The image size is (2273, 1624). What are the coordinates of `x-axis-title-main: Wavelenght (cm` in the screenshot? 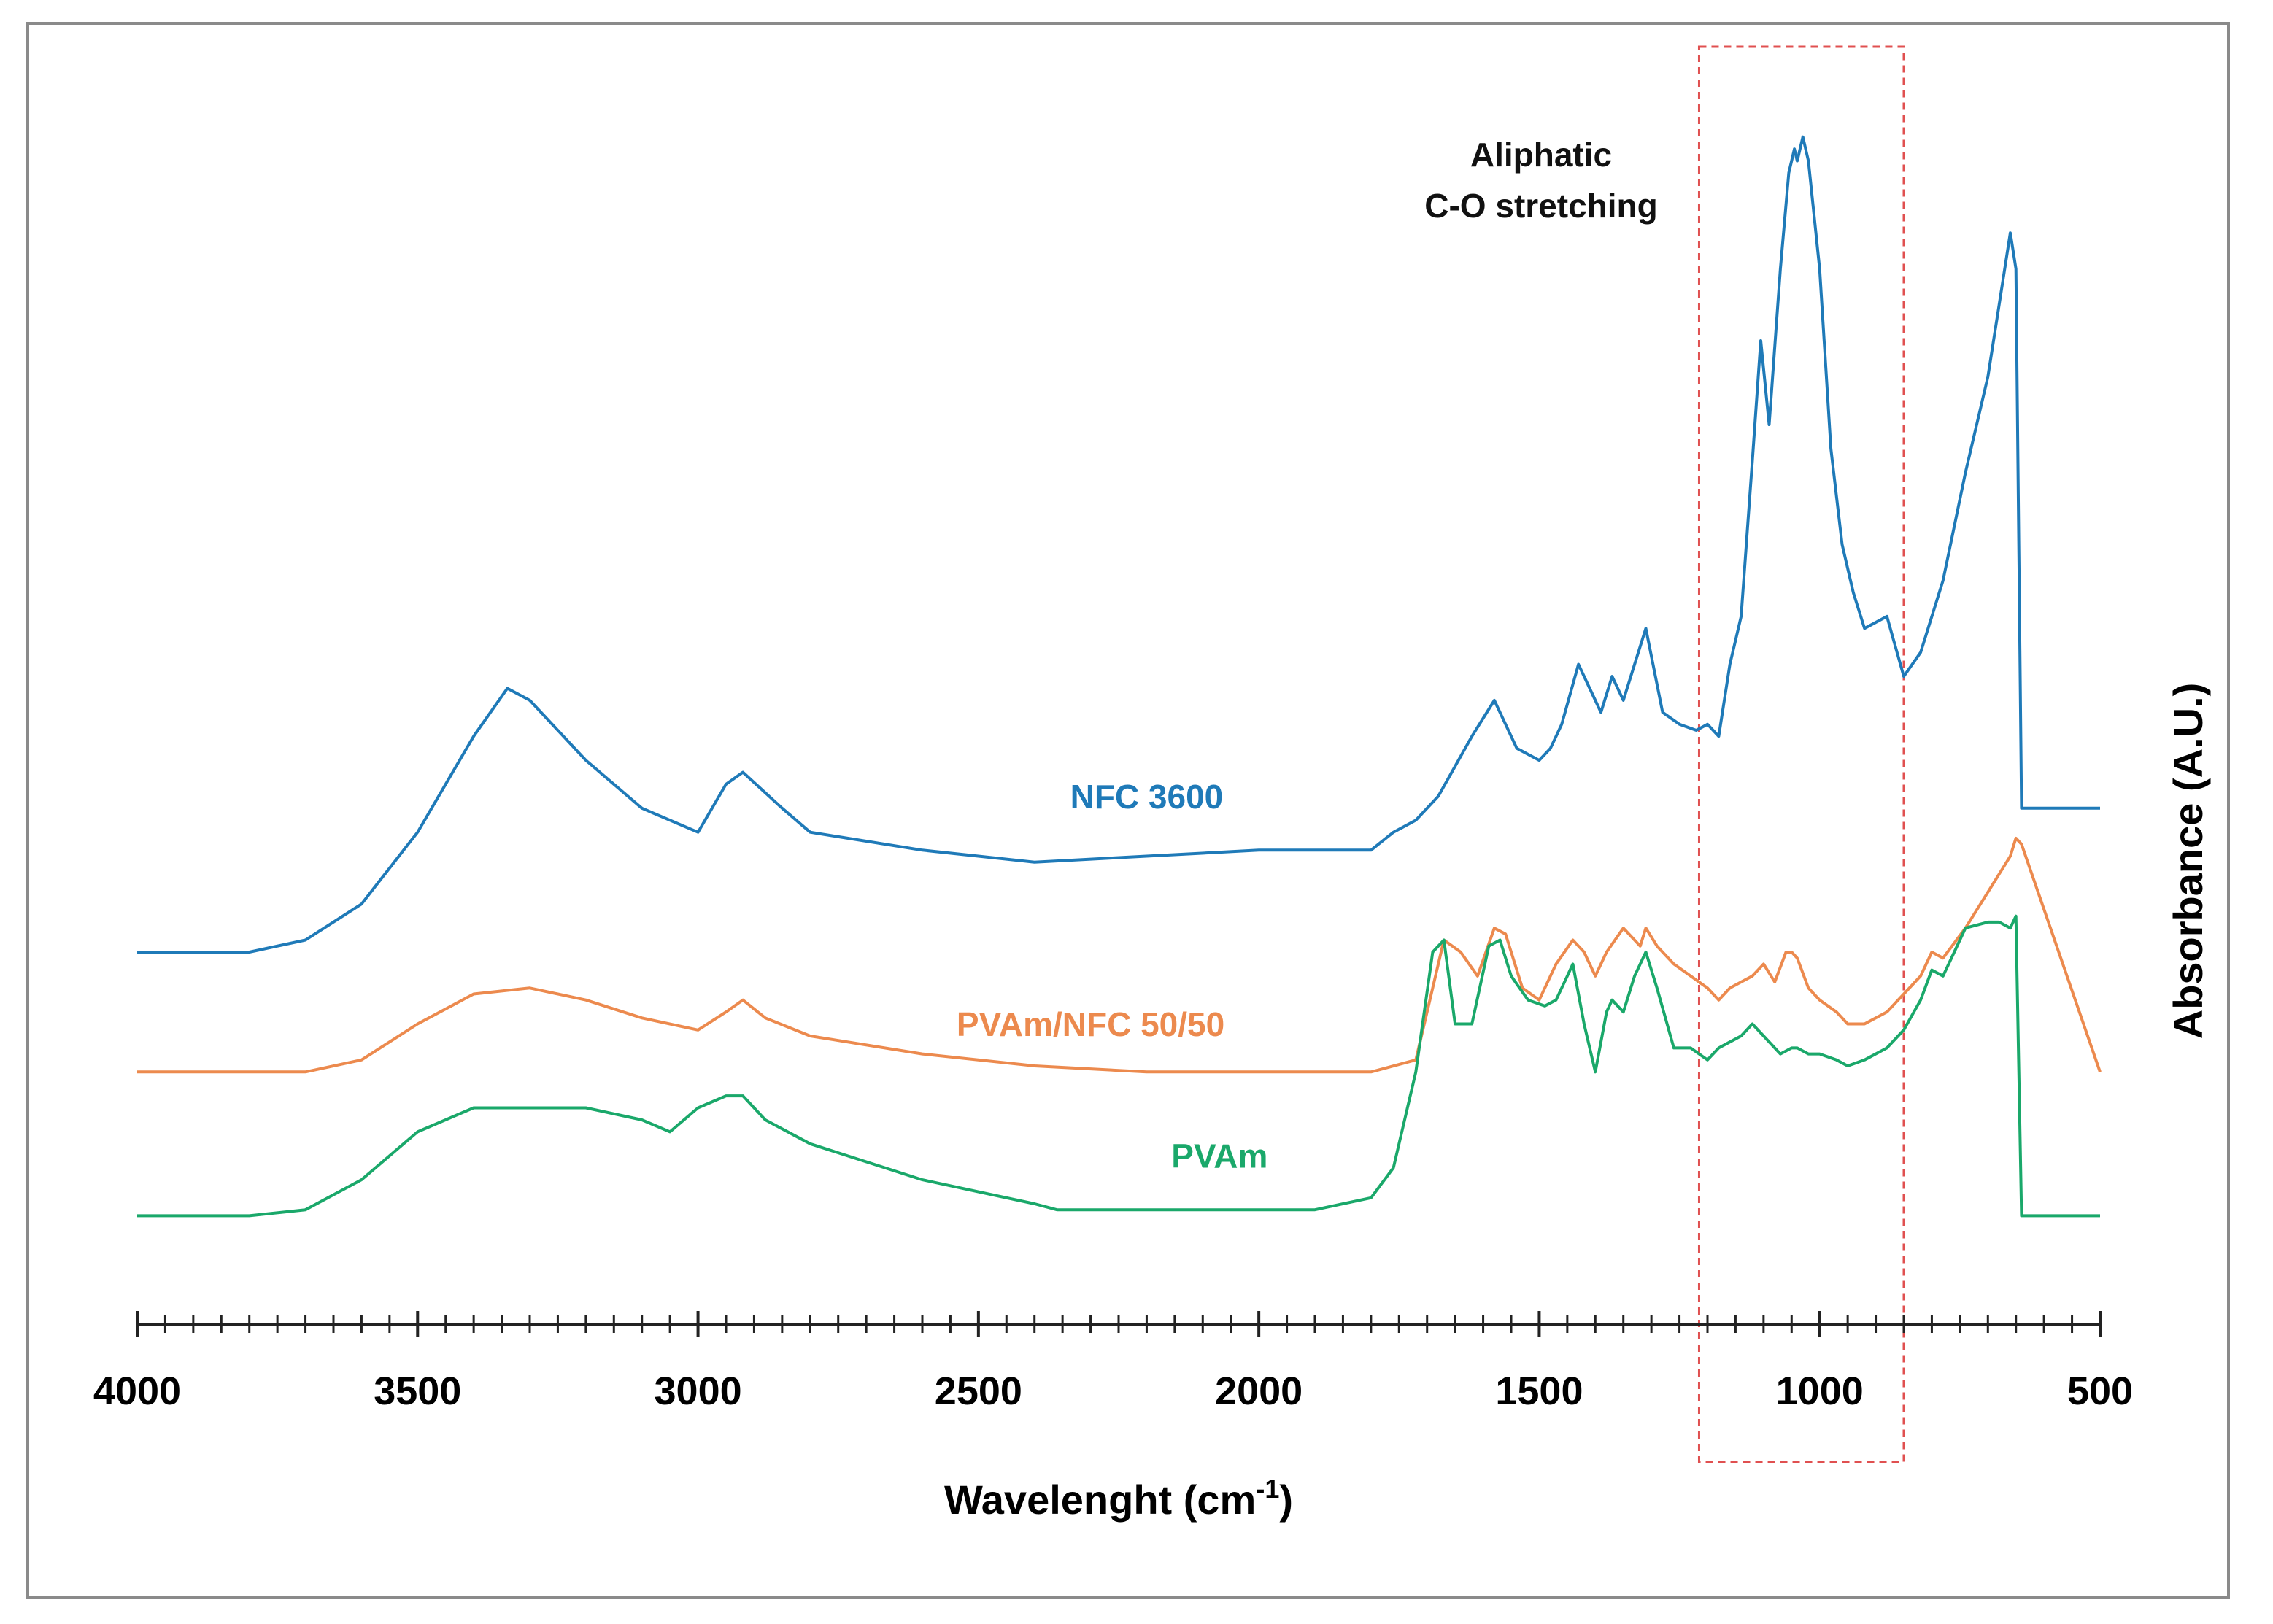 It's located at (1100, 1500).